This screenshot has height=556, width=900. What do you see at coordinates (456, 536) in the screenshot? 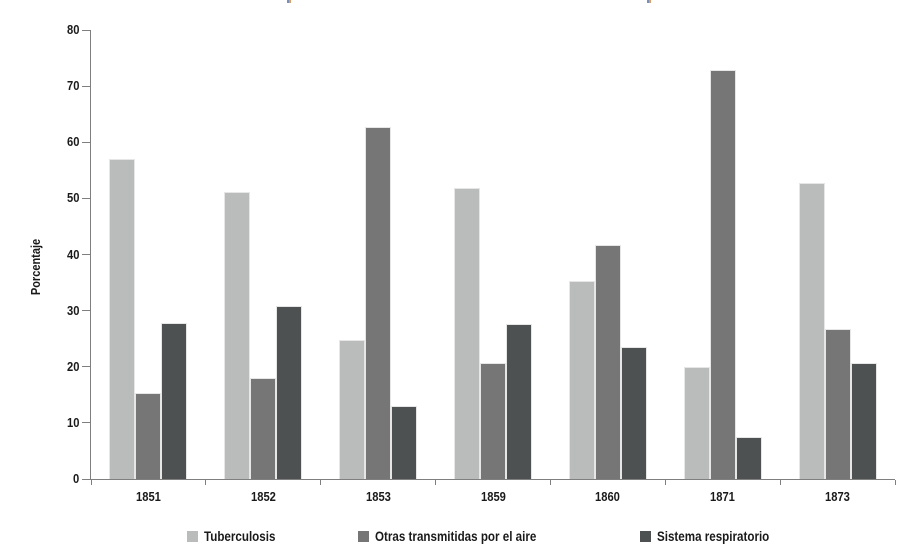
I see `legend-label: Otras transmitidas por el aire` at bounding box center [456, 536].